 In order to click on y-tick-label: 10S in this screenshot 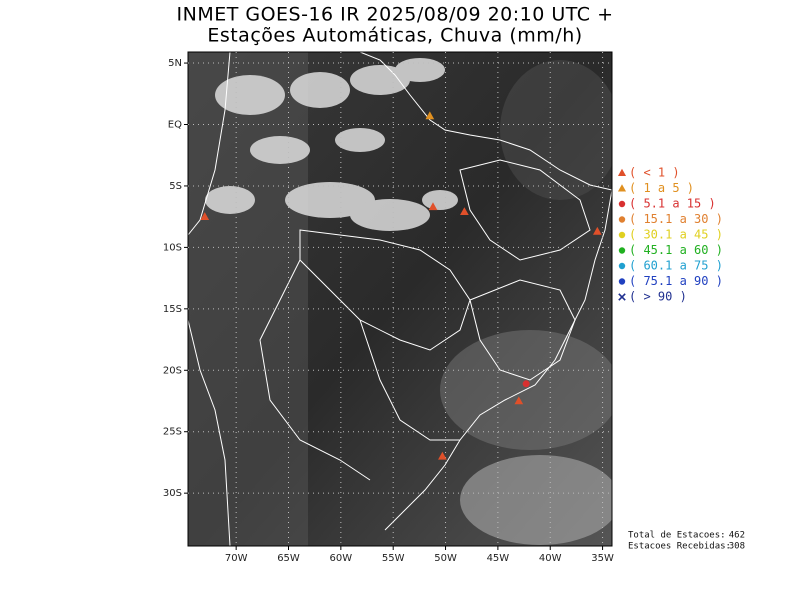, I will do `click(172, 247)`.